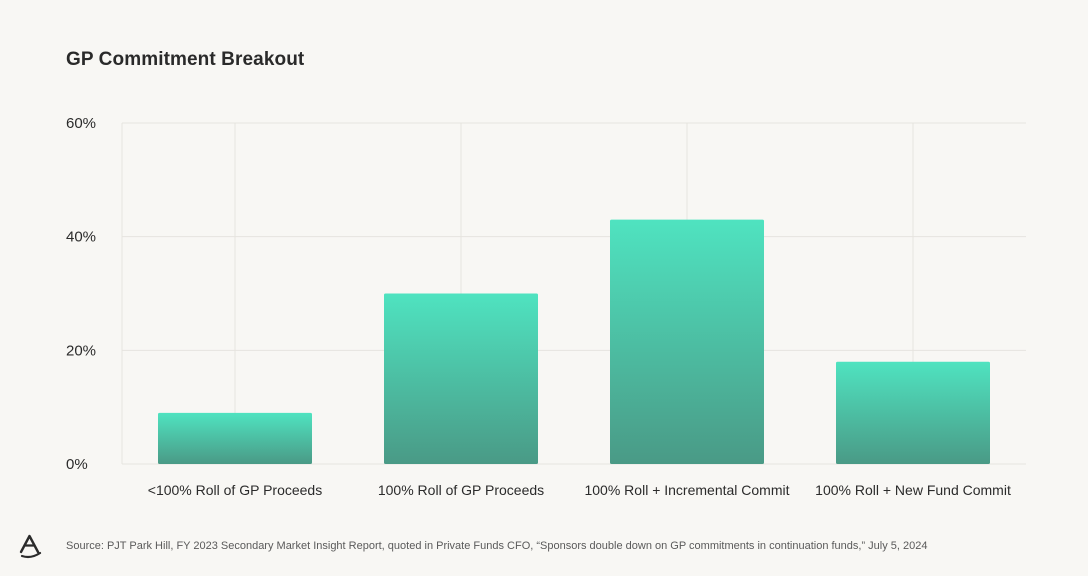  I want to click on y-tick-label: 40%, so click(81, 237).